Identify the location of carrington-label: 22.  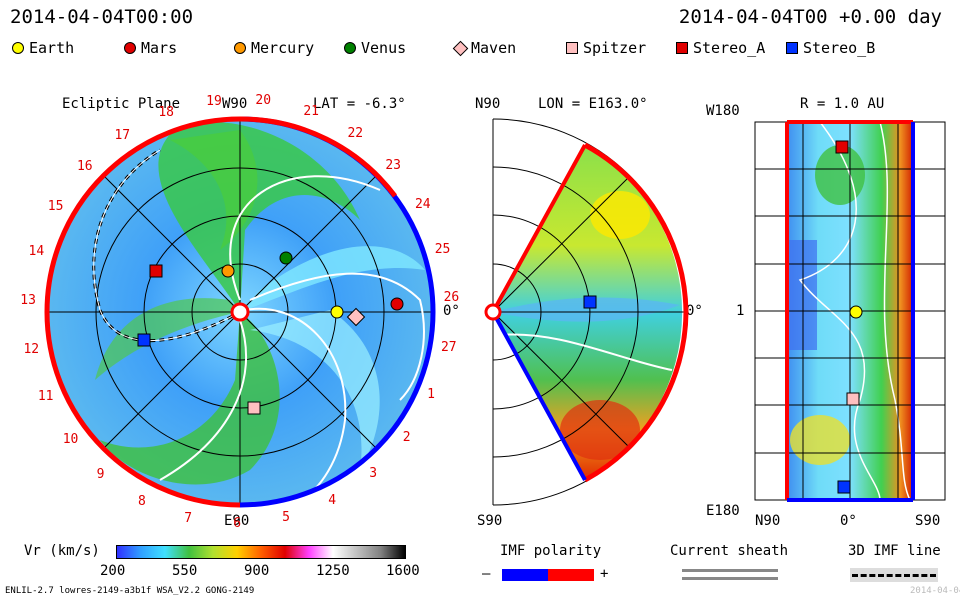
(355, 134).